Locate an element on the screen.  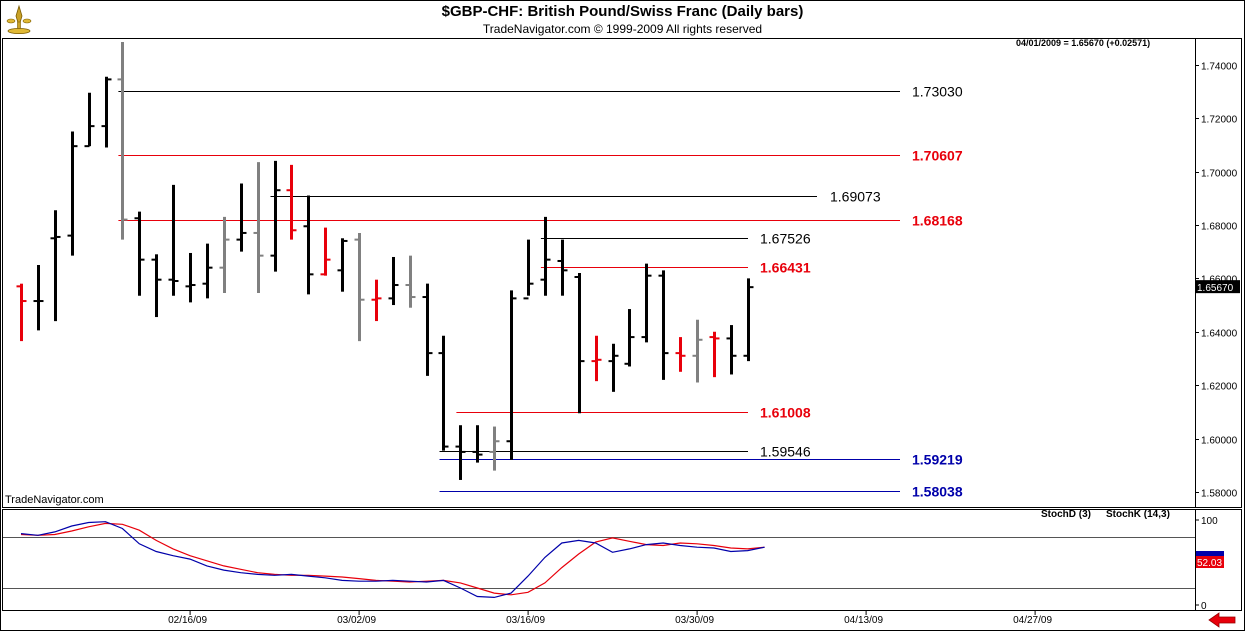
date-tick-label: 03/16/09 is located at coordinates (525, 620).